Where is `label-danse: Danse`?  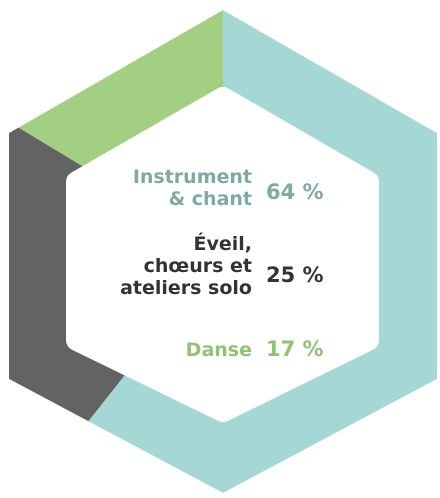 label-danse: Danse is located at coordinates (178, 350).